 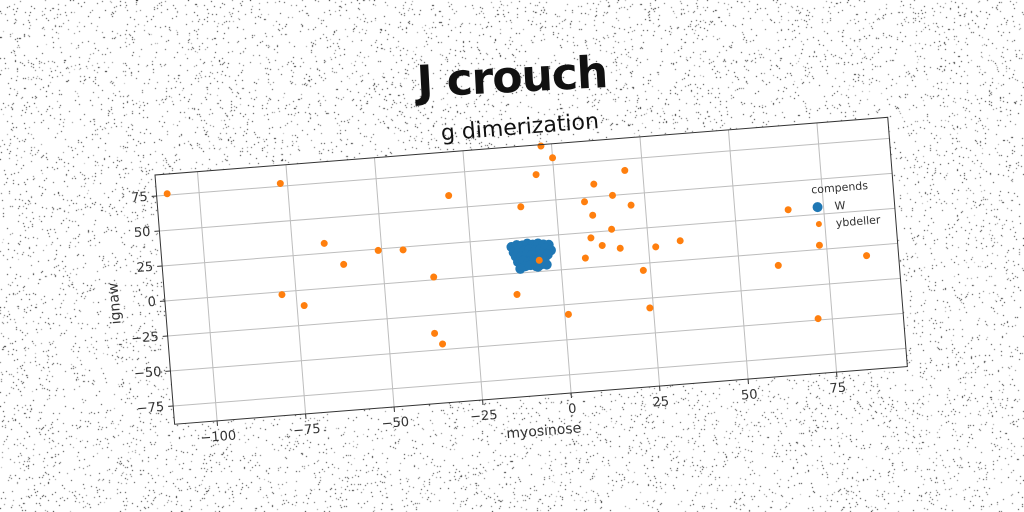 I want to click on legend-entry: W, so click(x=840, y=206).